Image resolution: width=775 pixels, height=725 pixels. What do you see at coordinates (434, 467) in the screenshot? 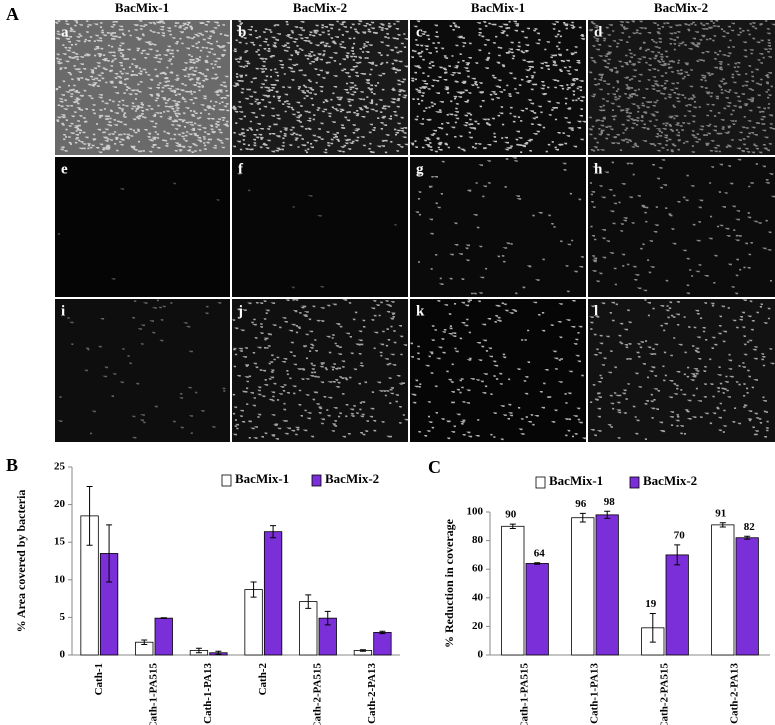
I see `panel-label: C` at bounding box center [434, 467].